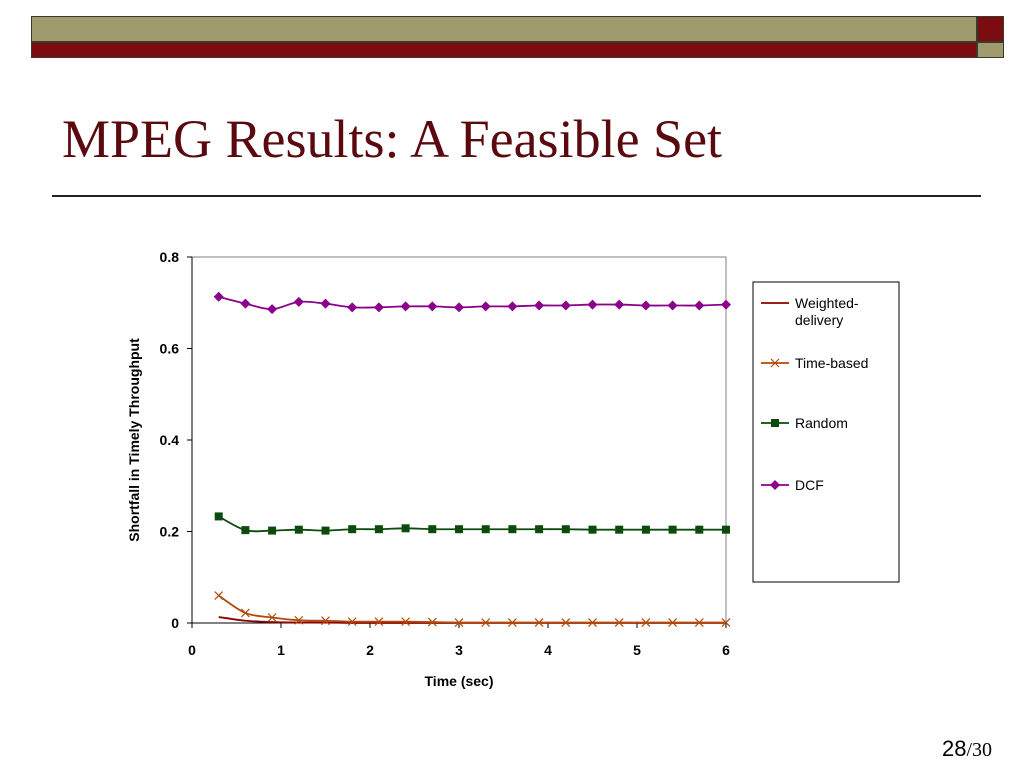  Describe the element at coordinates (990, 50) in the screenshot. I see `header-square-olive` at that location.